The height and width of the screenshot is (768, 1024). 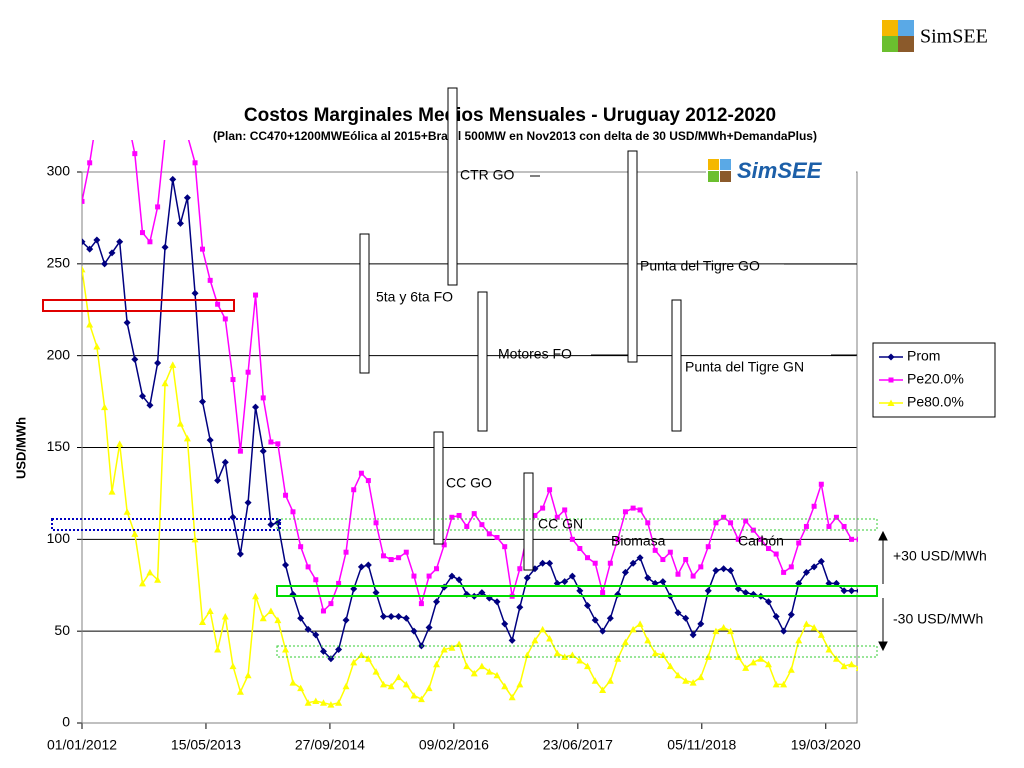 I want to click on chart-brand: SimSEE, so click(x=780, y=170).